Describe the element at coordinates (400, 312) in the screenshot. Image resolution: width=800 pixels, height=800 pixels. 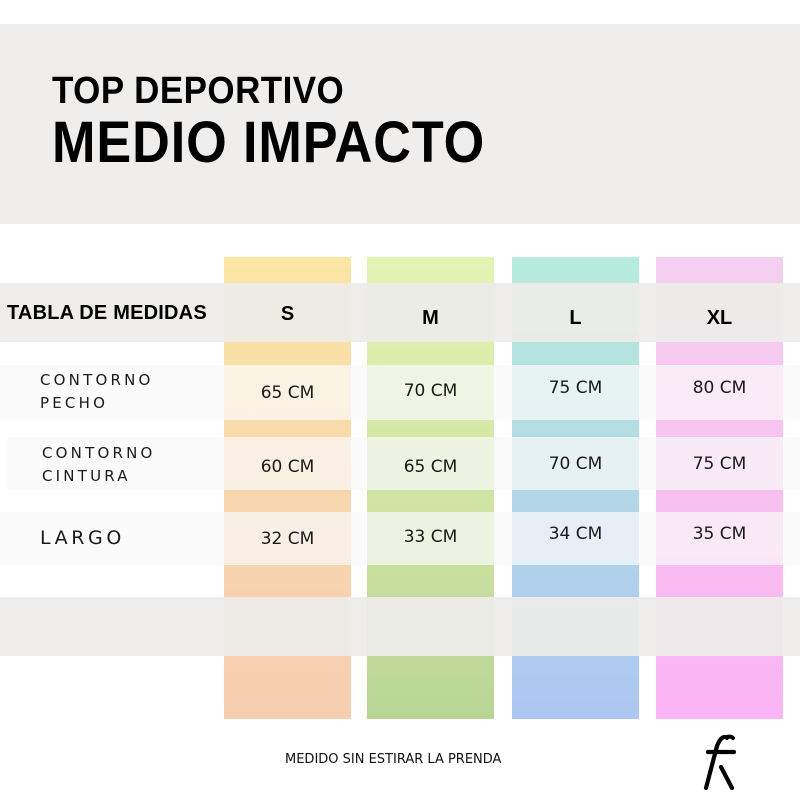
I see `table-header-band` at that location.